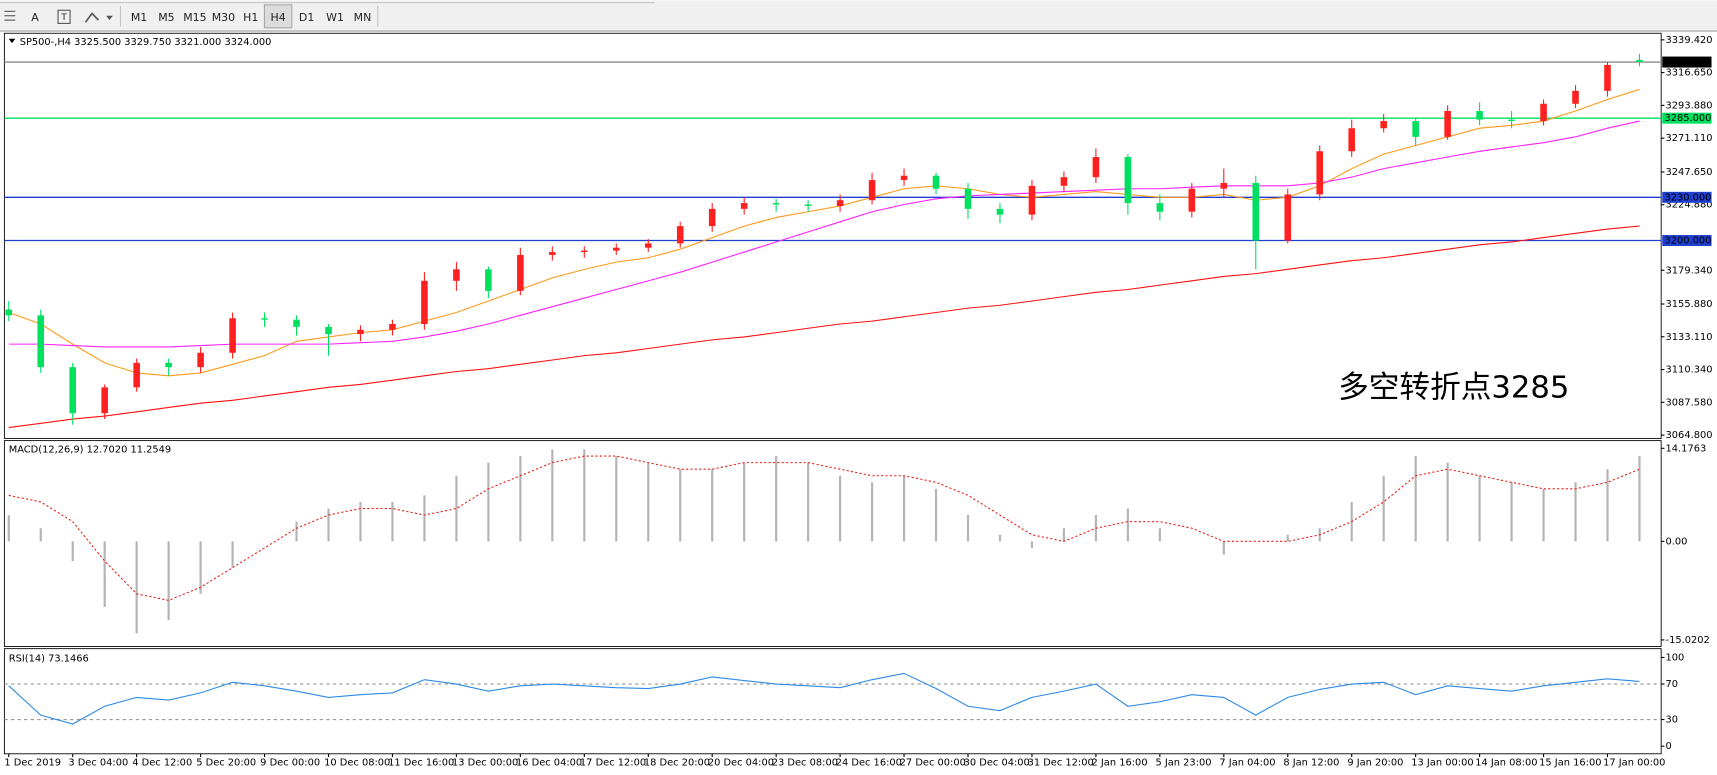 This screenshot has height=775, width=1717. I want to click on collapse-arrow, so click(12, 41).